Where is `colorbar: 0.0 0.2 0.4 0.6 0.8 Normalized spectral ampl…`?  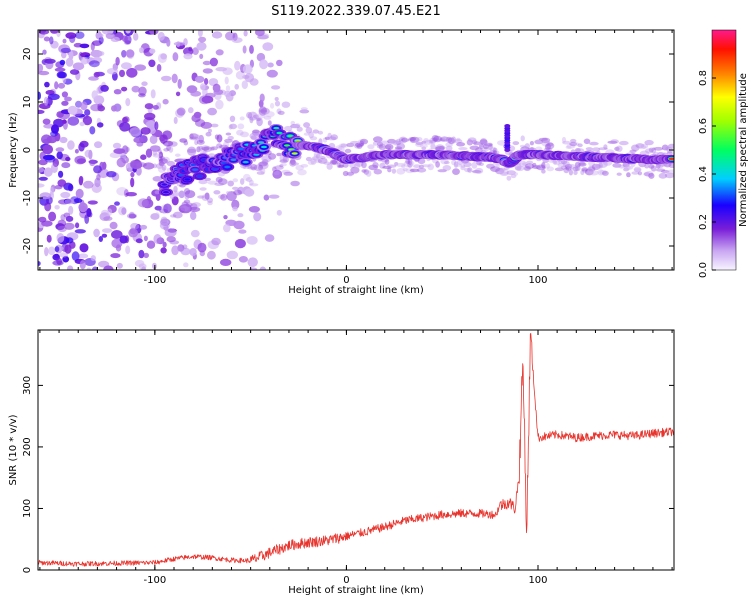
colorbar: 0.0 0.2 0.4 0.6 0.8 Normalized spectral ampl… is located at coordinates (723, 153).